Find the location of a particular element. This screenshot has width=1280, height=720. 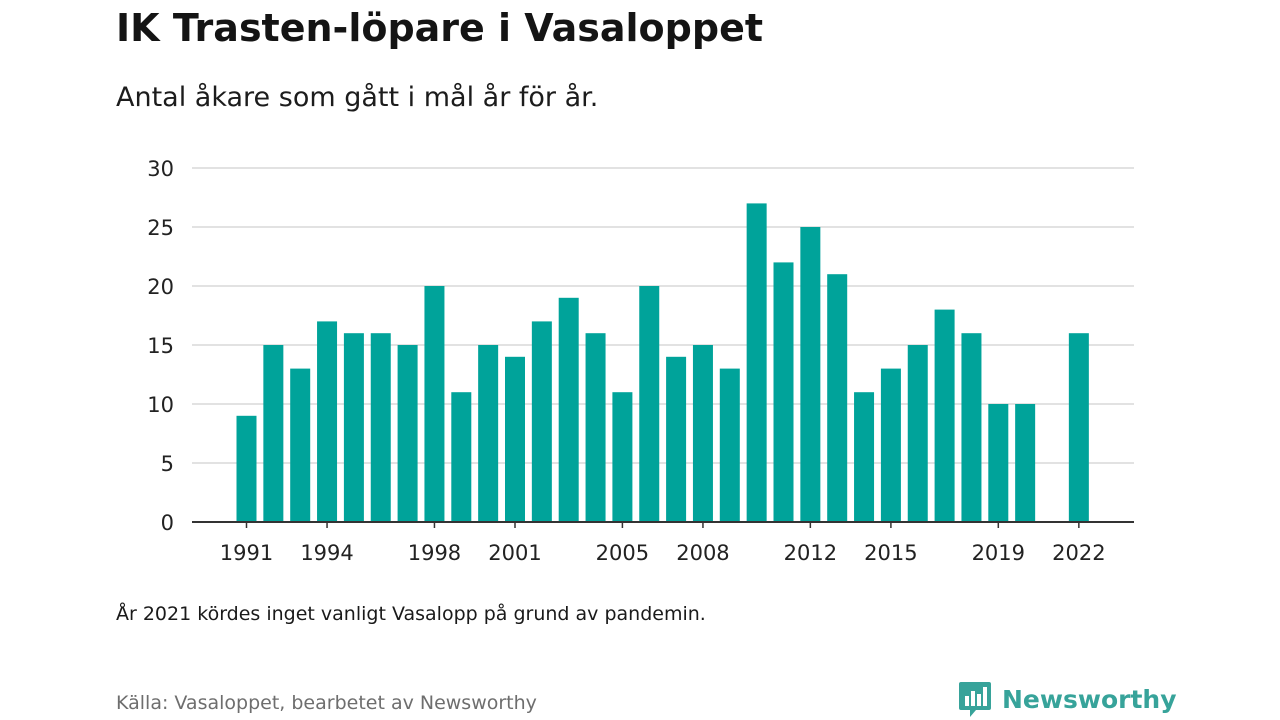

x-tick-label: 2015 is located at coordinates (890, 553).